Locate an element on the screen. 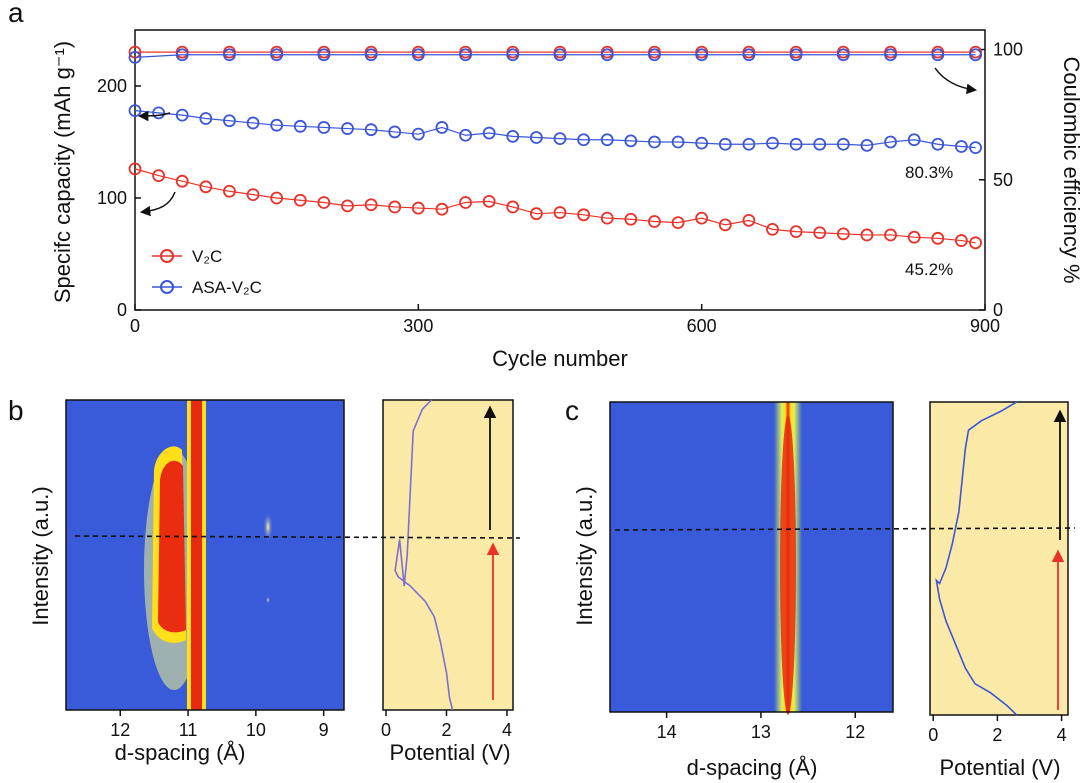 This screenshot has width=1080, height=783. a-ytick-label: 0 is located at coordinates (122, 310).